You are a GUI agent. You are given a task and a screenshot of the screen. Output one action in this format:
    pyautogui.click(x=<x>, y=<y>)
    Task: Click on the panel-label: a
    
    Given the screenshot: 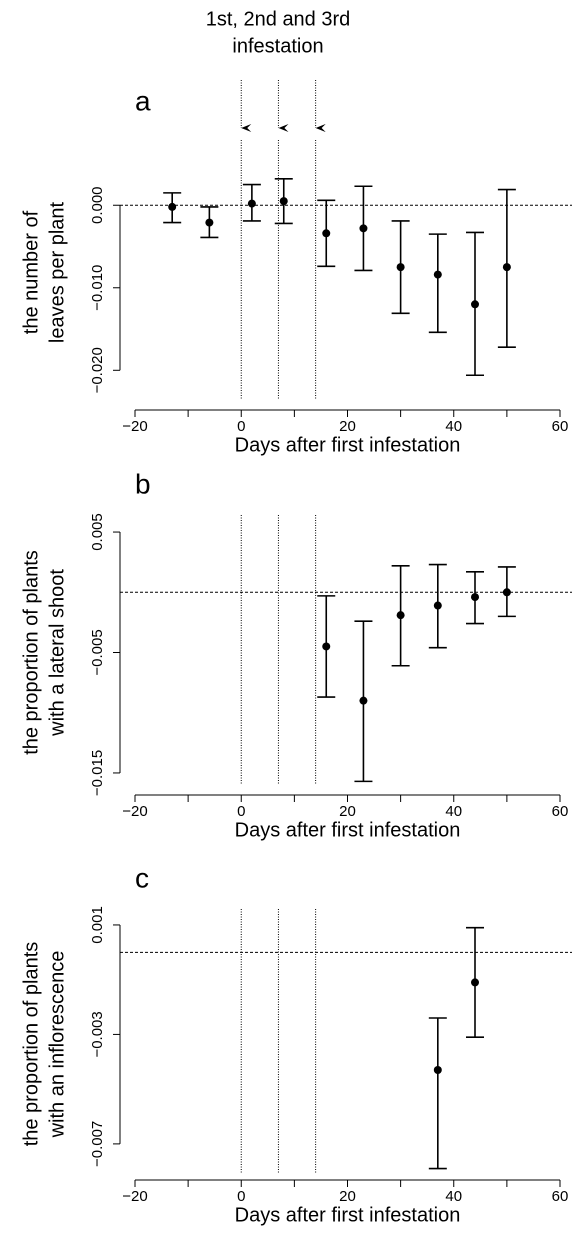 What is the action you would take?
    pyautogui.click(x=143, y=100)
    